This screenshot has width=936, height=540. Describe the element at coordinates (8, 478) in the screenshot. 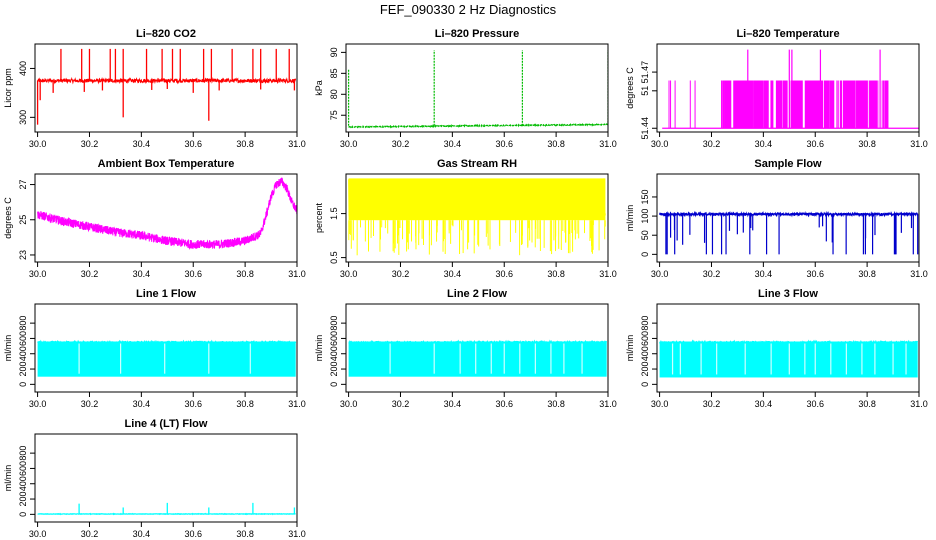

I see `panel-10-ylabel: ml/min` at that location.